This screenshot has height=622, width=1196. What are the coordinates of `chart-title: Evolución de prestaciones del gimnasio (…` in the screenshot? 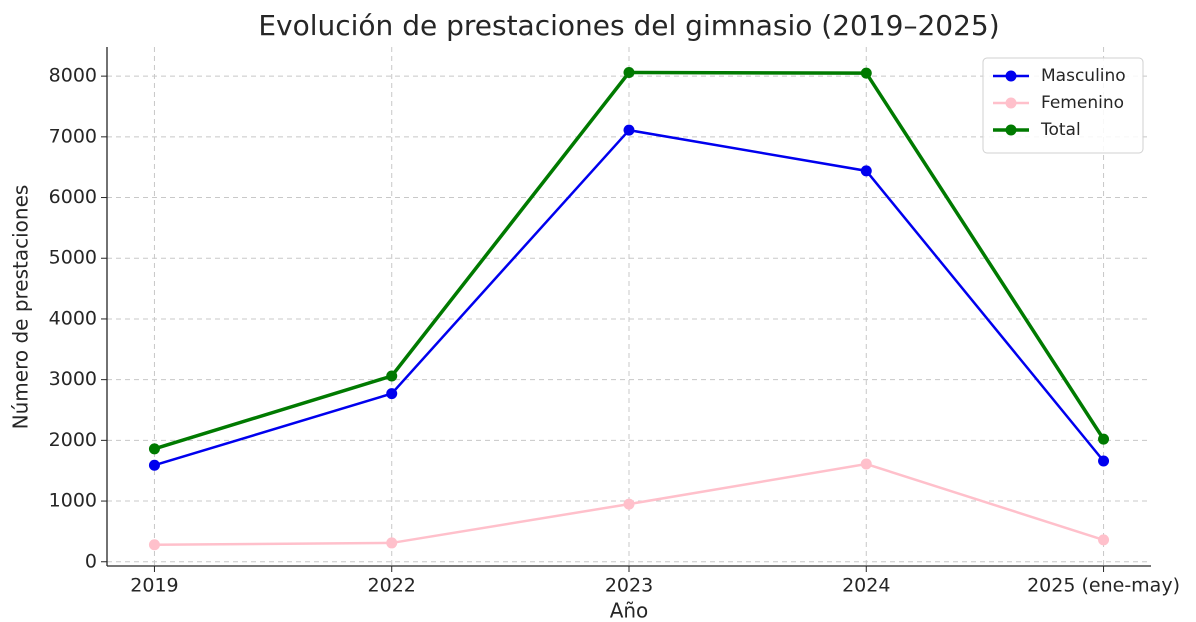 It's located at (628, 25).